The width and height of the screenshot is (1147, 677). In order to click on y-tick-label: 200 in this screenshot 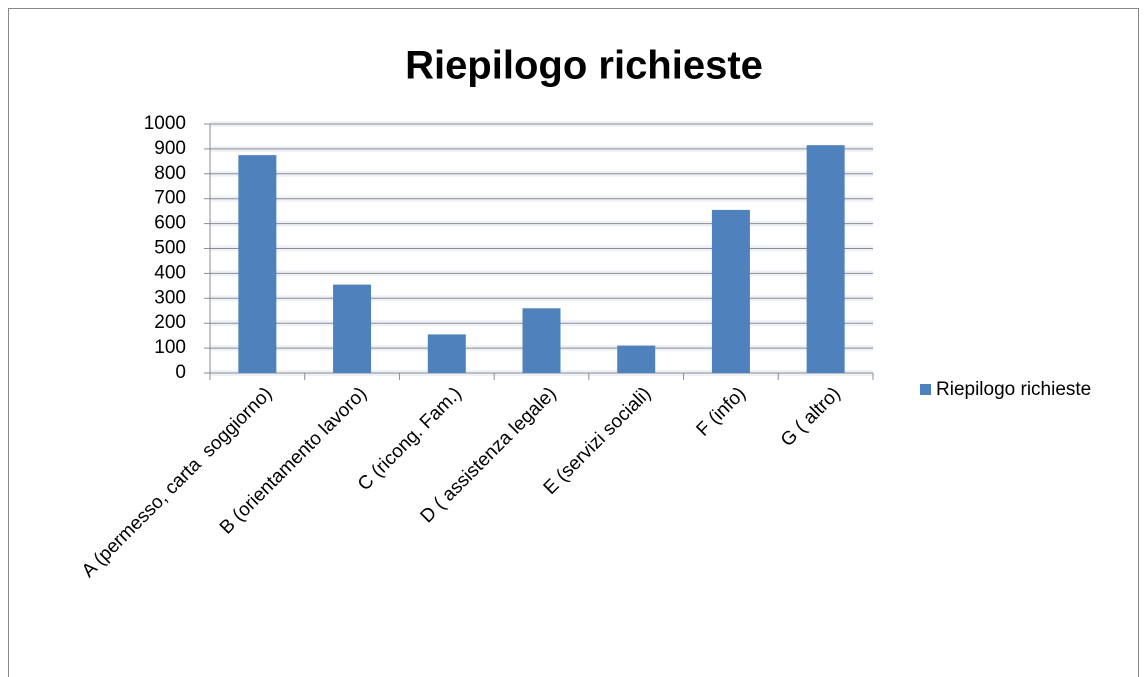, I will do `click(170, 322)`.